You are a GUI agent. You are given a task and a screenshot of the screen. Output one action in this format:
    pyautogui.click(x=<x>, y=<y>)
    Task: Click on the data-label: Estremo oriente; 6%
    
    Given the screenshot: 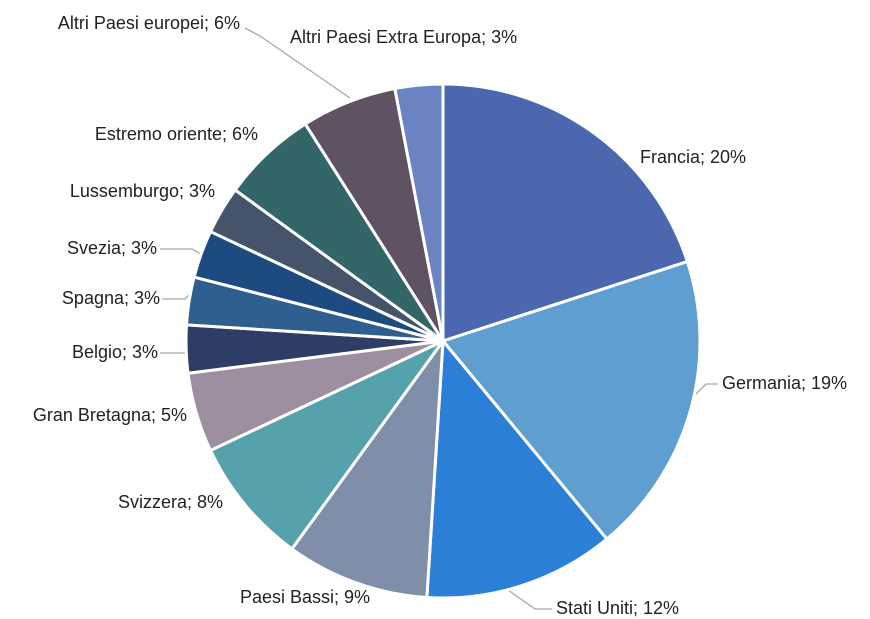 What is the action you would take?
    pyautogui.click(x=176, y=134)
    